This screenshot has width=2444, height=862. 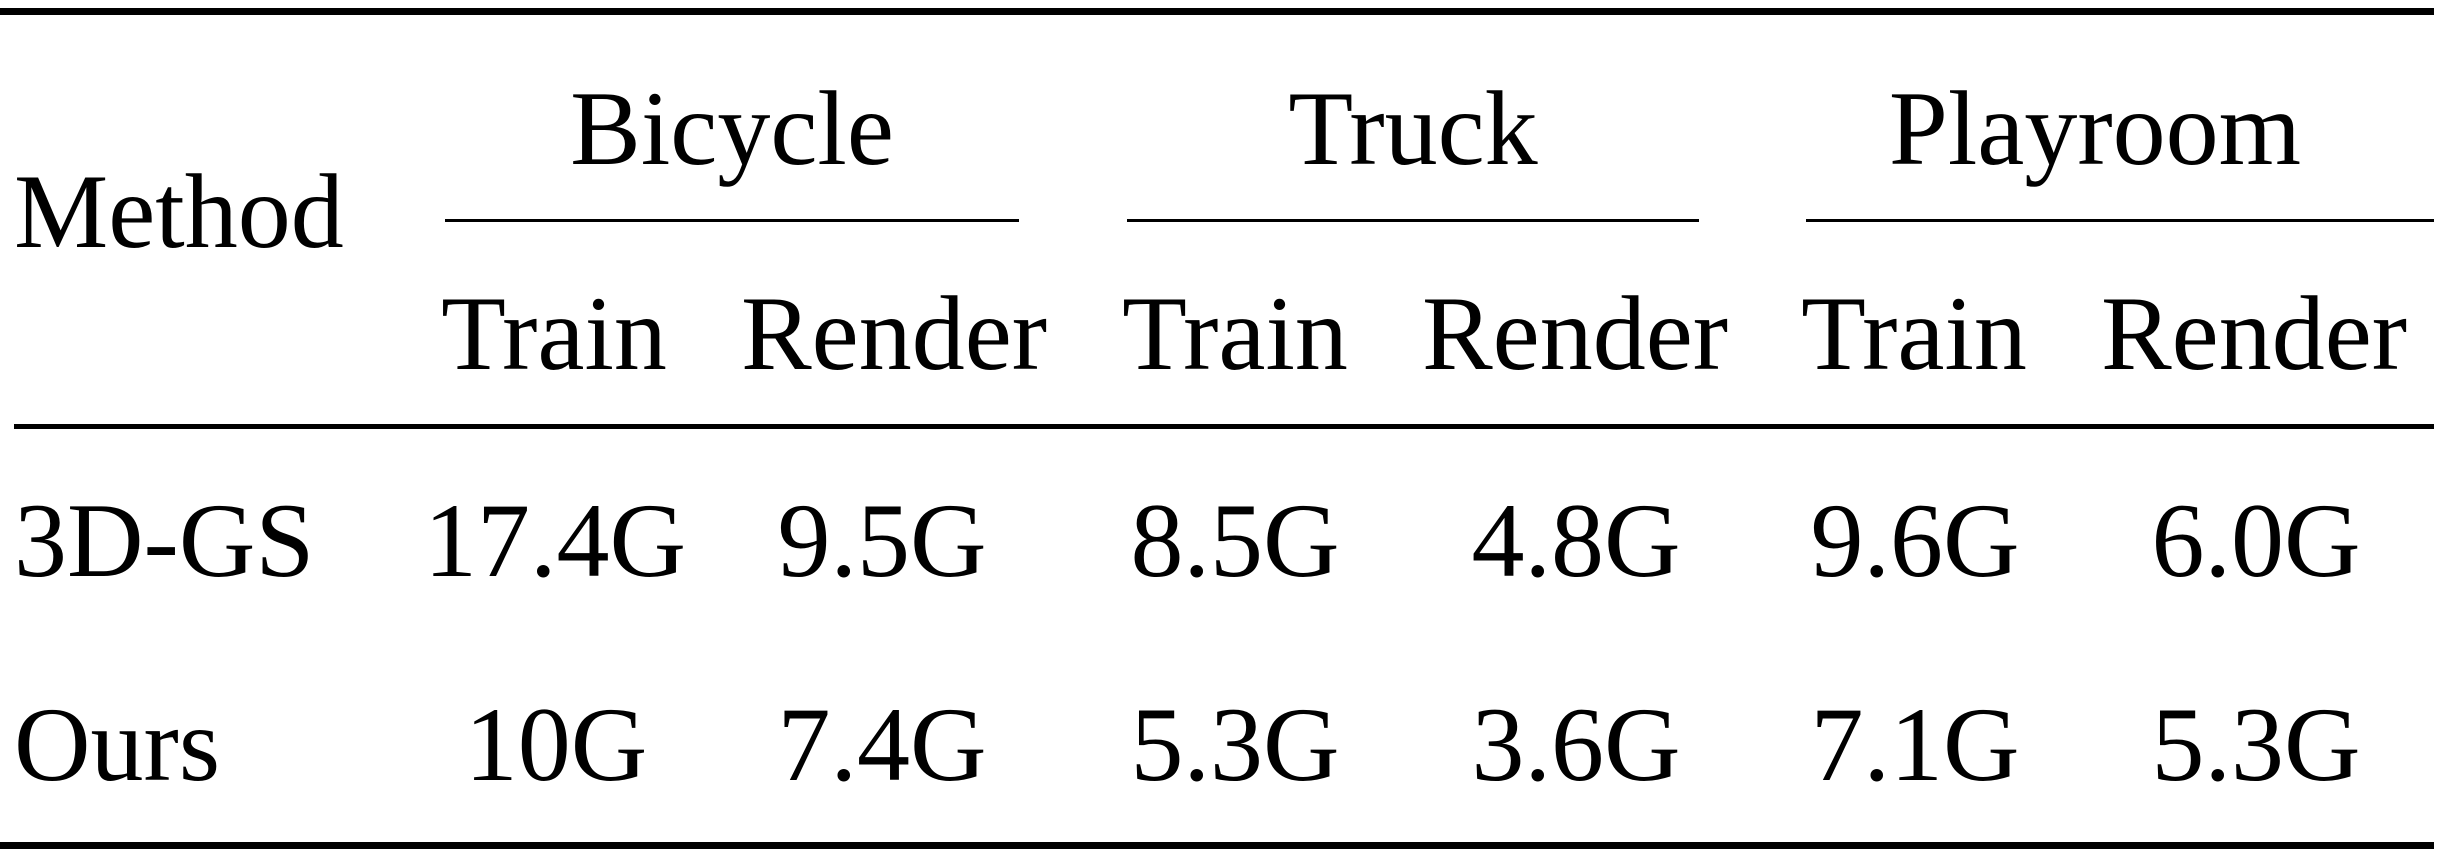 I want to click on row-3dgs-bicycle-train: 17.4G, so click(x=555, y=540).